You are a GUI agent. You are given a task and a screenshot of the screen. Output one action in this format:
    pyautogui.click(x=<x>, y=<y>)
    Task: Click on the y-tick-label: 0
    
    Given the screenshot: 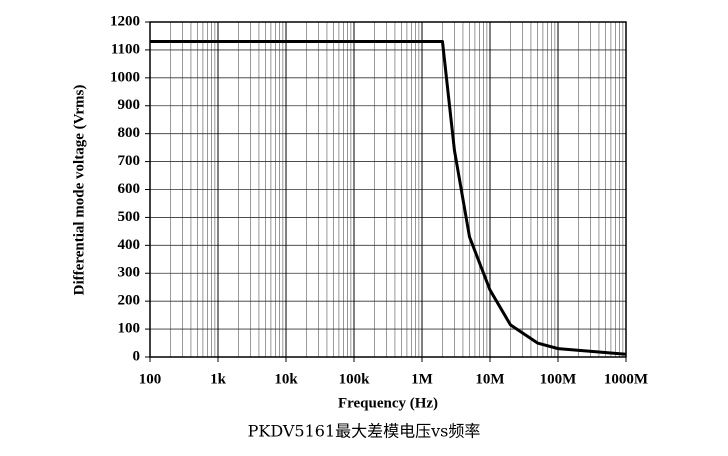 What is the action you would take?
    pyautogui.click(x=137, y=356)
    